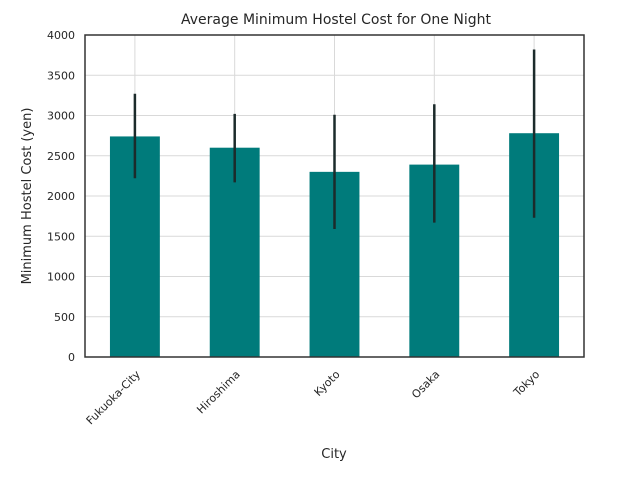 This screenshot has height=480, width=618. I want to click on x-tick-label: Hiroshima, so click(218, 392).